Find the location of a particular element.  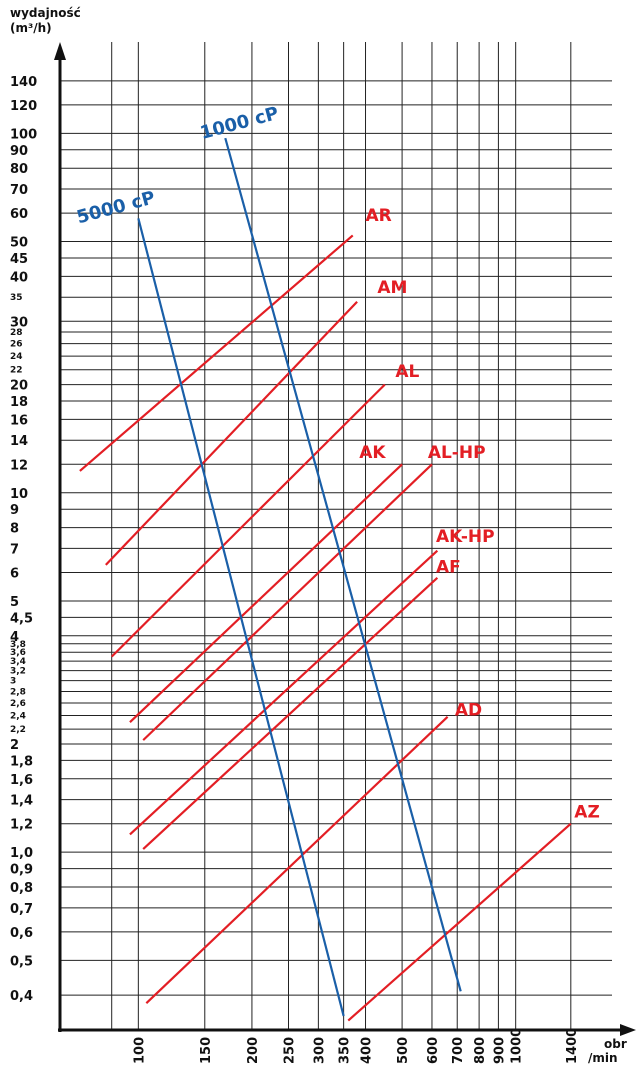

y-tick-label: 7 is located at coordinates (14, 549).